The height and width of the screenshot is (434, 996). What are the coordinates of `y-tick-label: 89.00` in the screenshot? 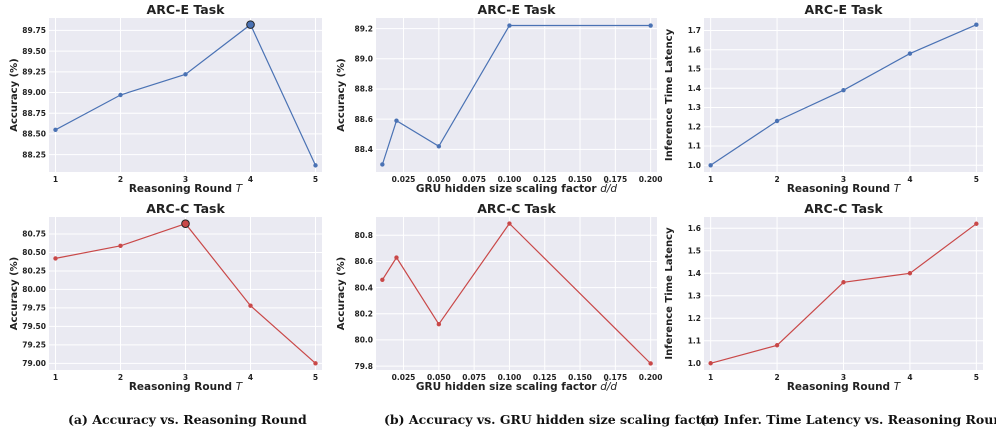 It's located at (34, 92).